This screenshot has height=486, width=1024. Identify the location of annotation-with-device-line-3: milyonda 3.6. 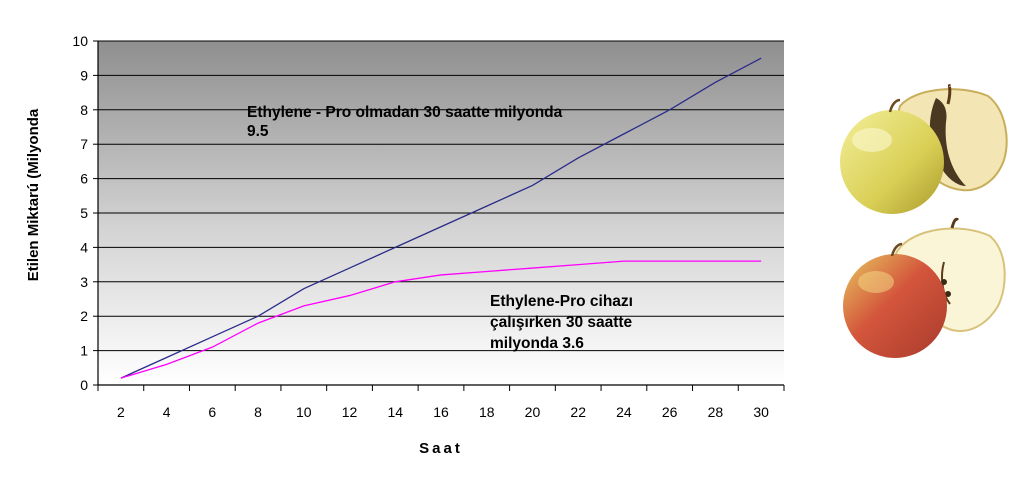
(537, 343).